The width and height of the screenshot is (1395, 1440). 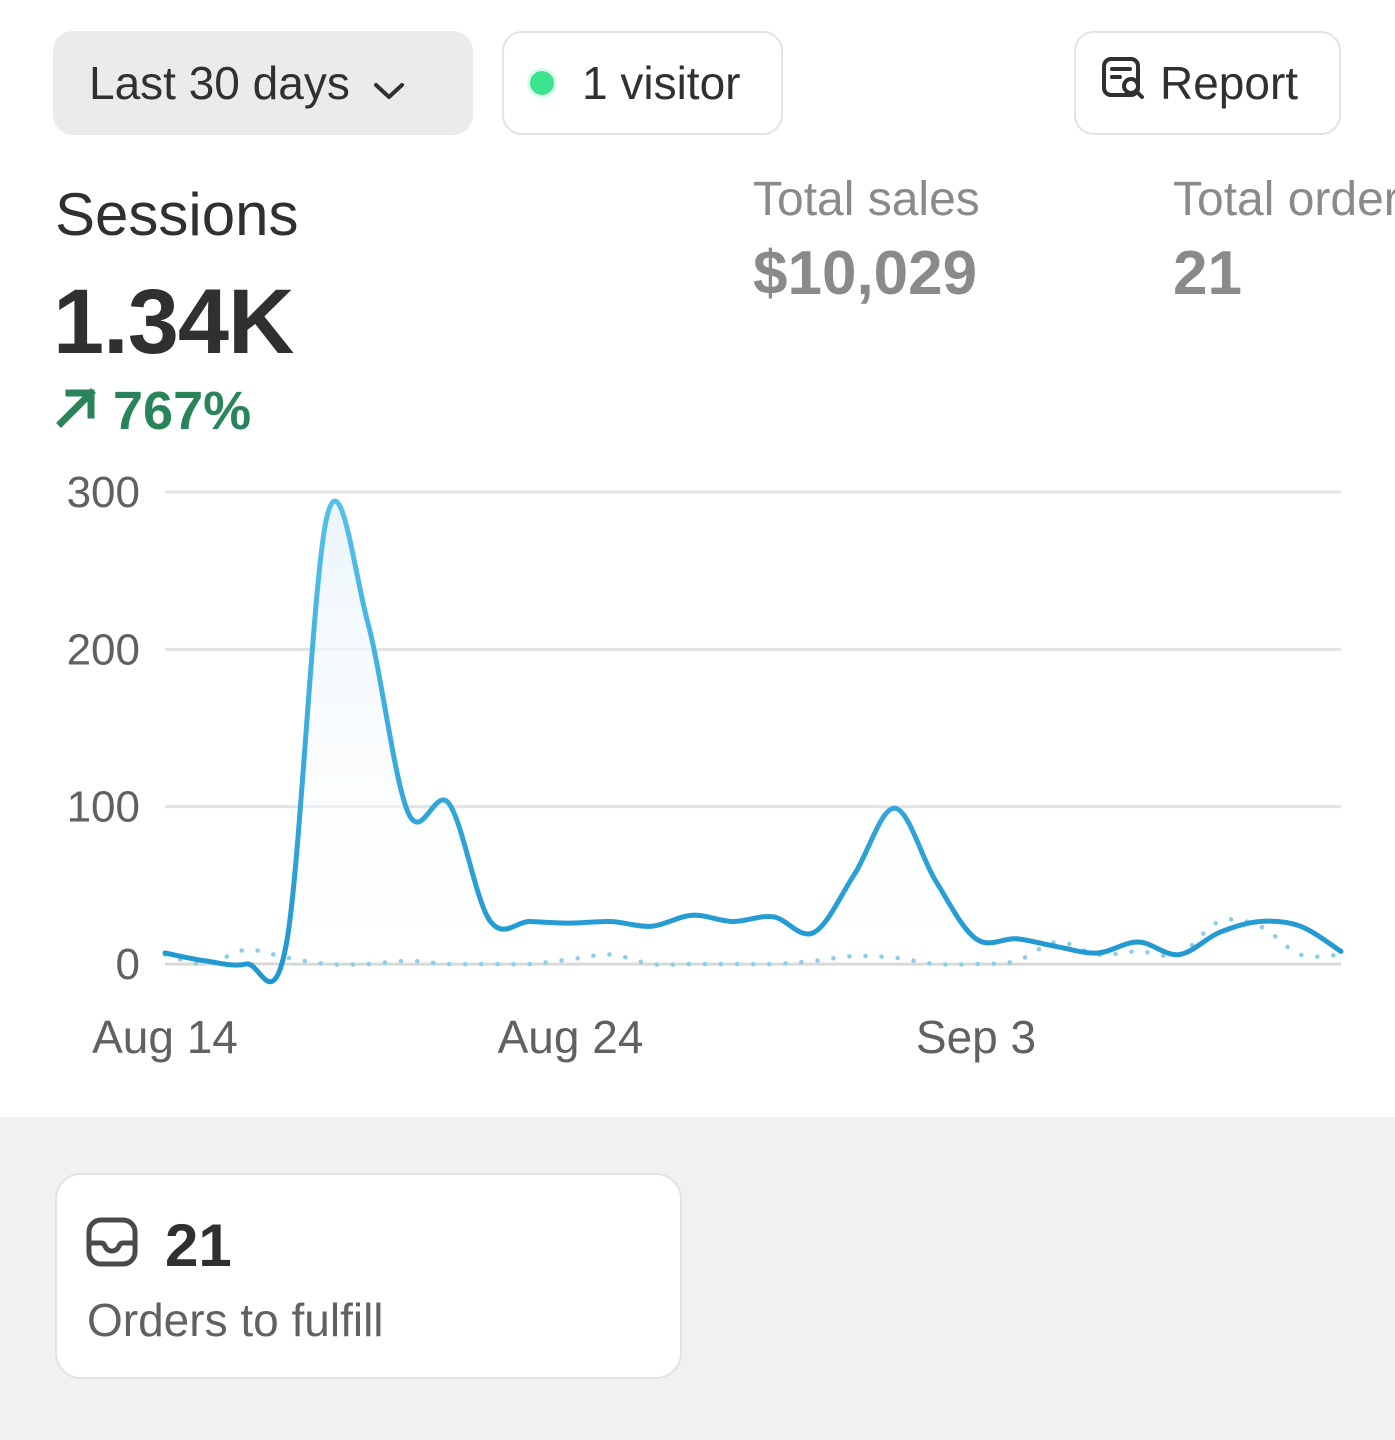 I want to click on y-tick-label: 200, so click(x=103, y=649).